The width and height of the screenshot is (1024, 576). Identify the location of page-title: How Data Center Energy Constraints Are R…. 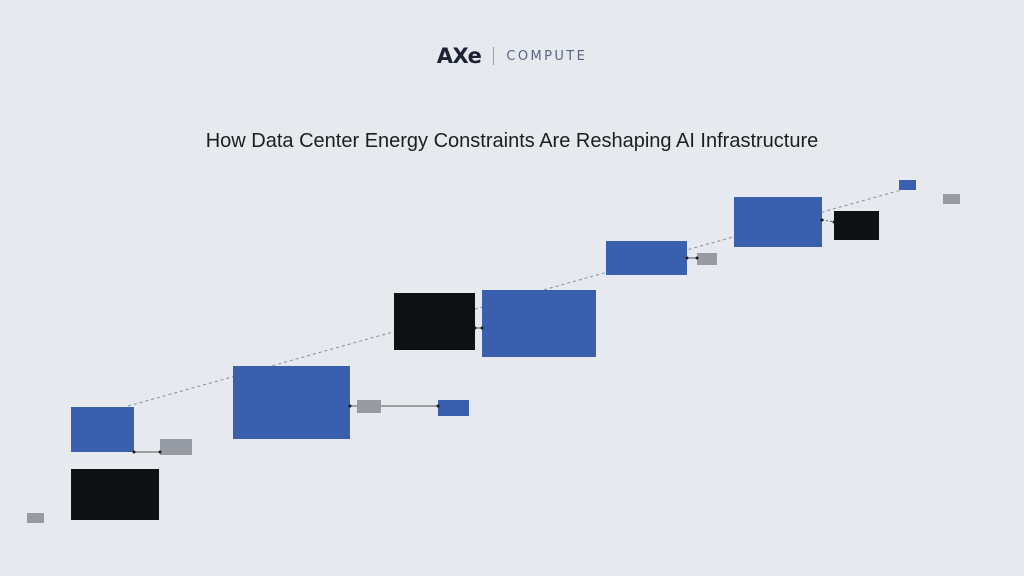
(512, 141).